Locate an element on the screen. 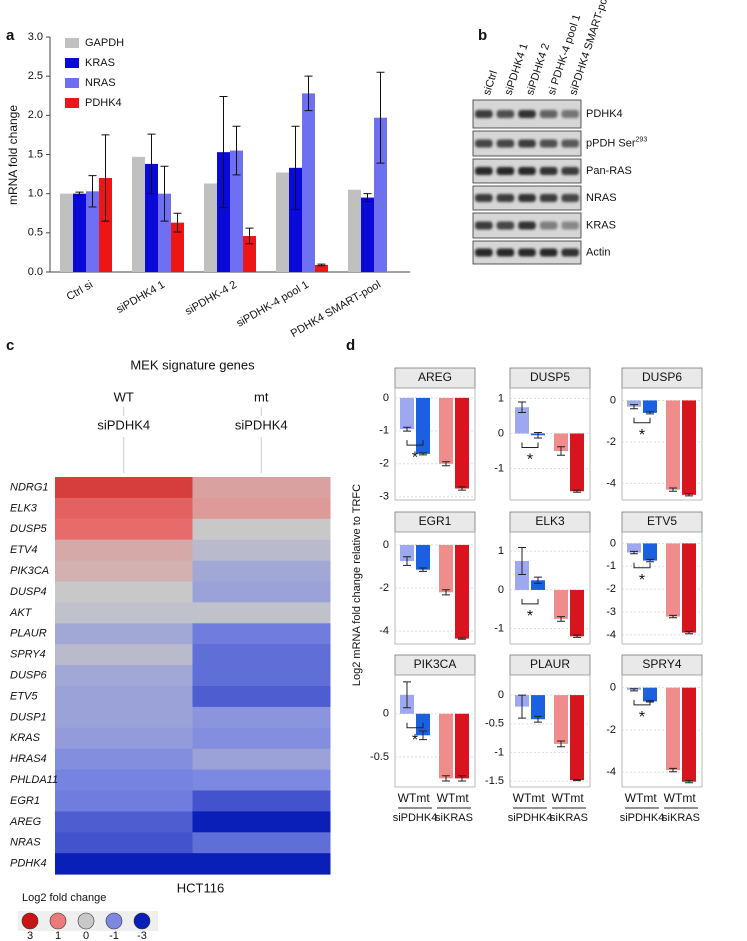 The height and width of the screenshot is (941, 747). band-name: NRAS is located at coordinates (601, 198).